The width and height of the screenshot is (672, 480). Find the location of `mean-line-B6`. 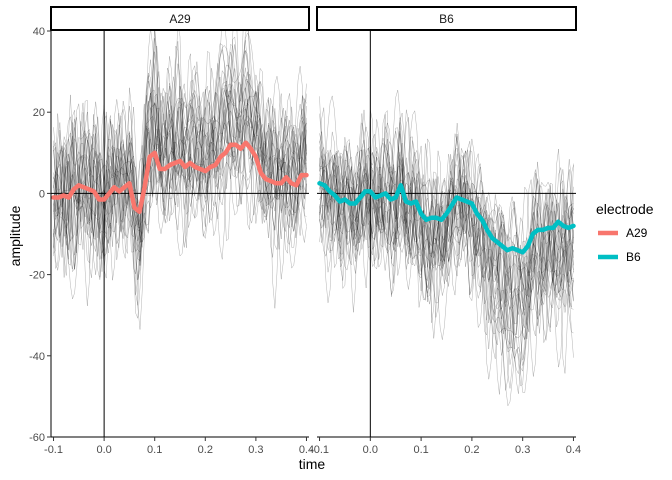

mean-line-B6 is located at coordinates (446, 218).